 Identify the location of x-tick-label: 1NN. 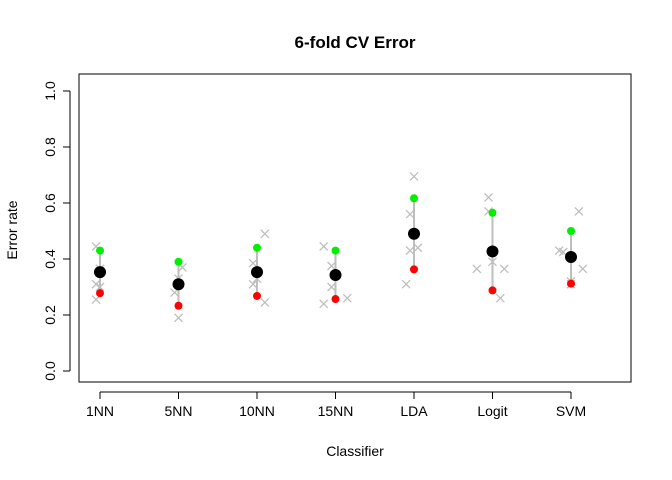
(100, 411).